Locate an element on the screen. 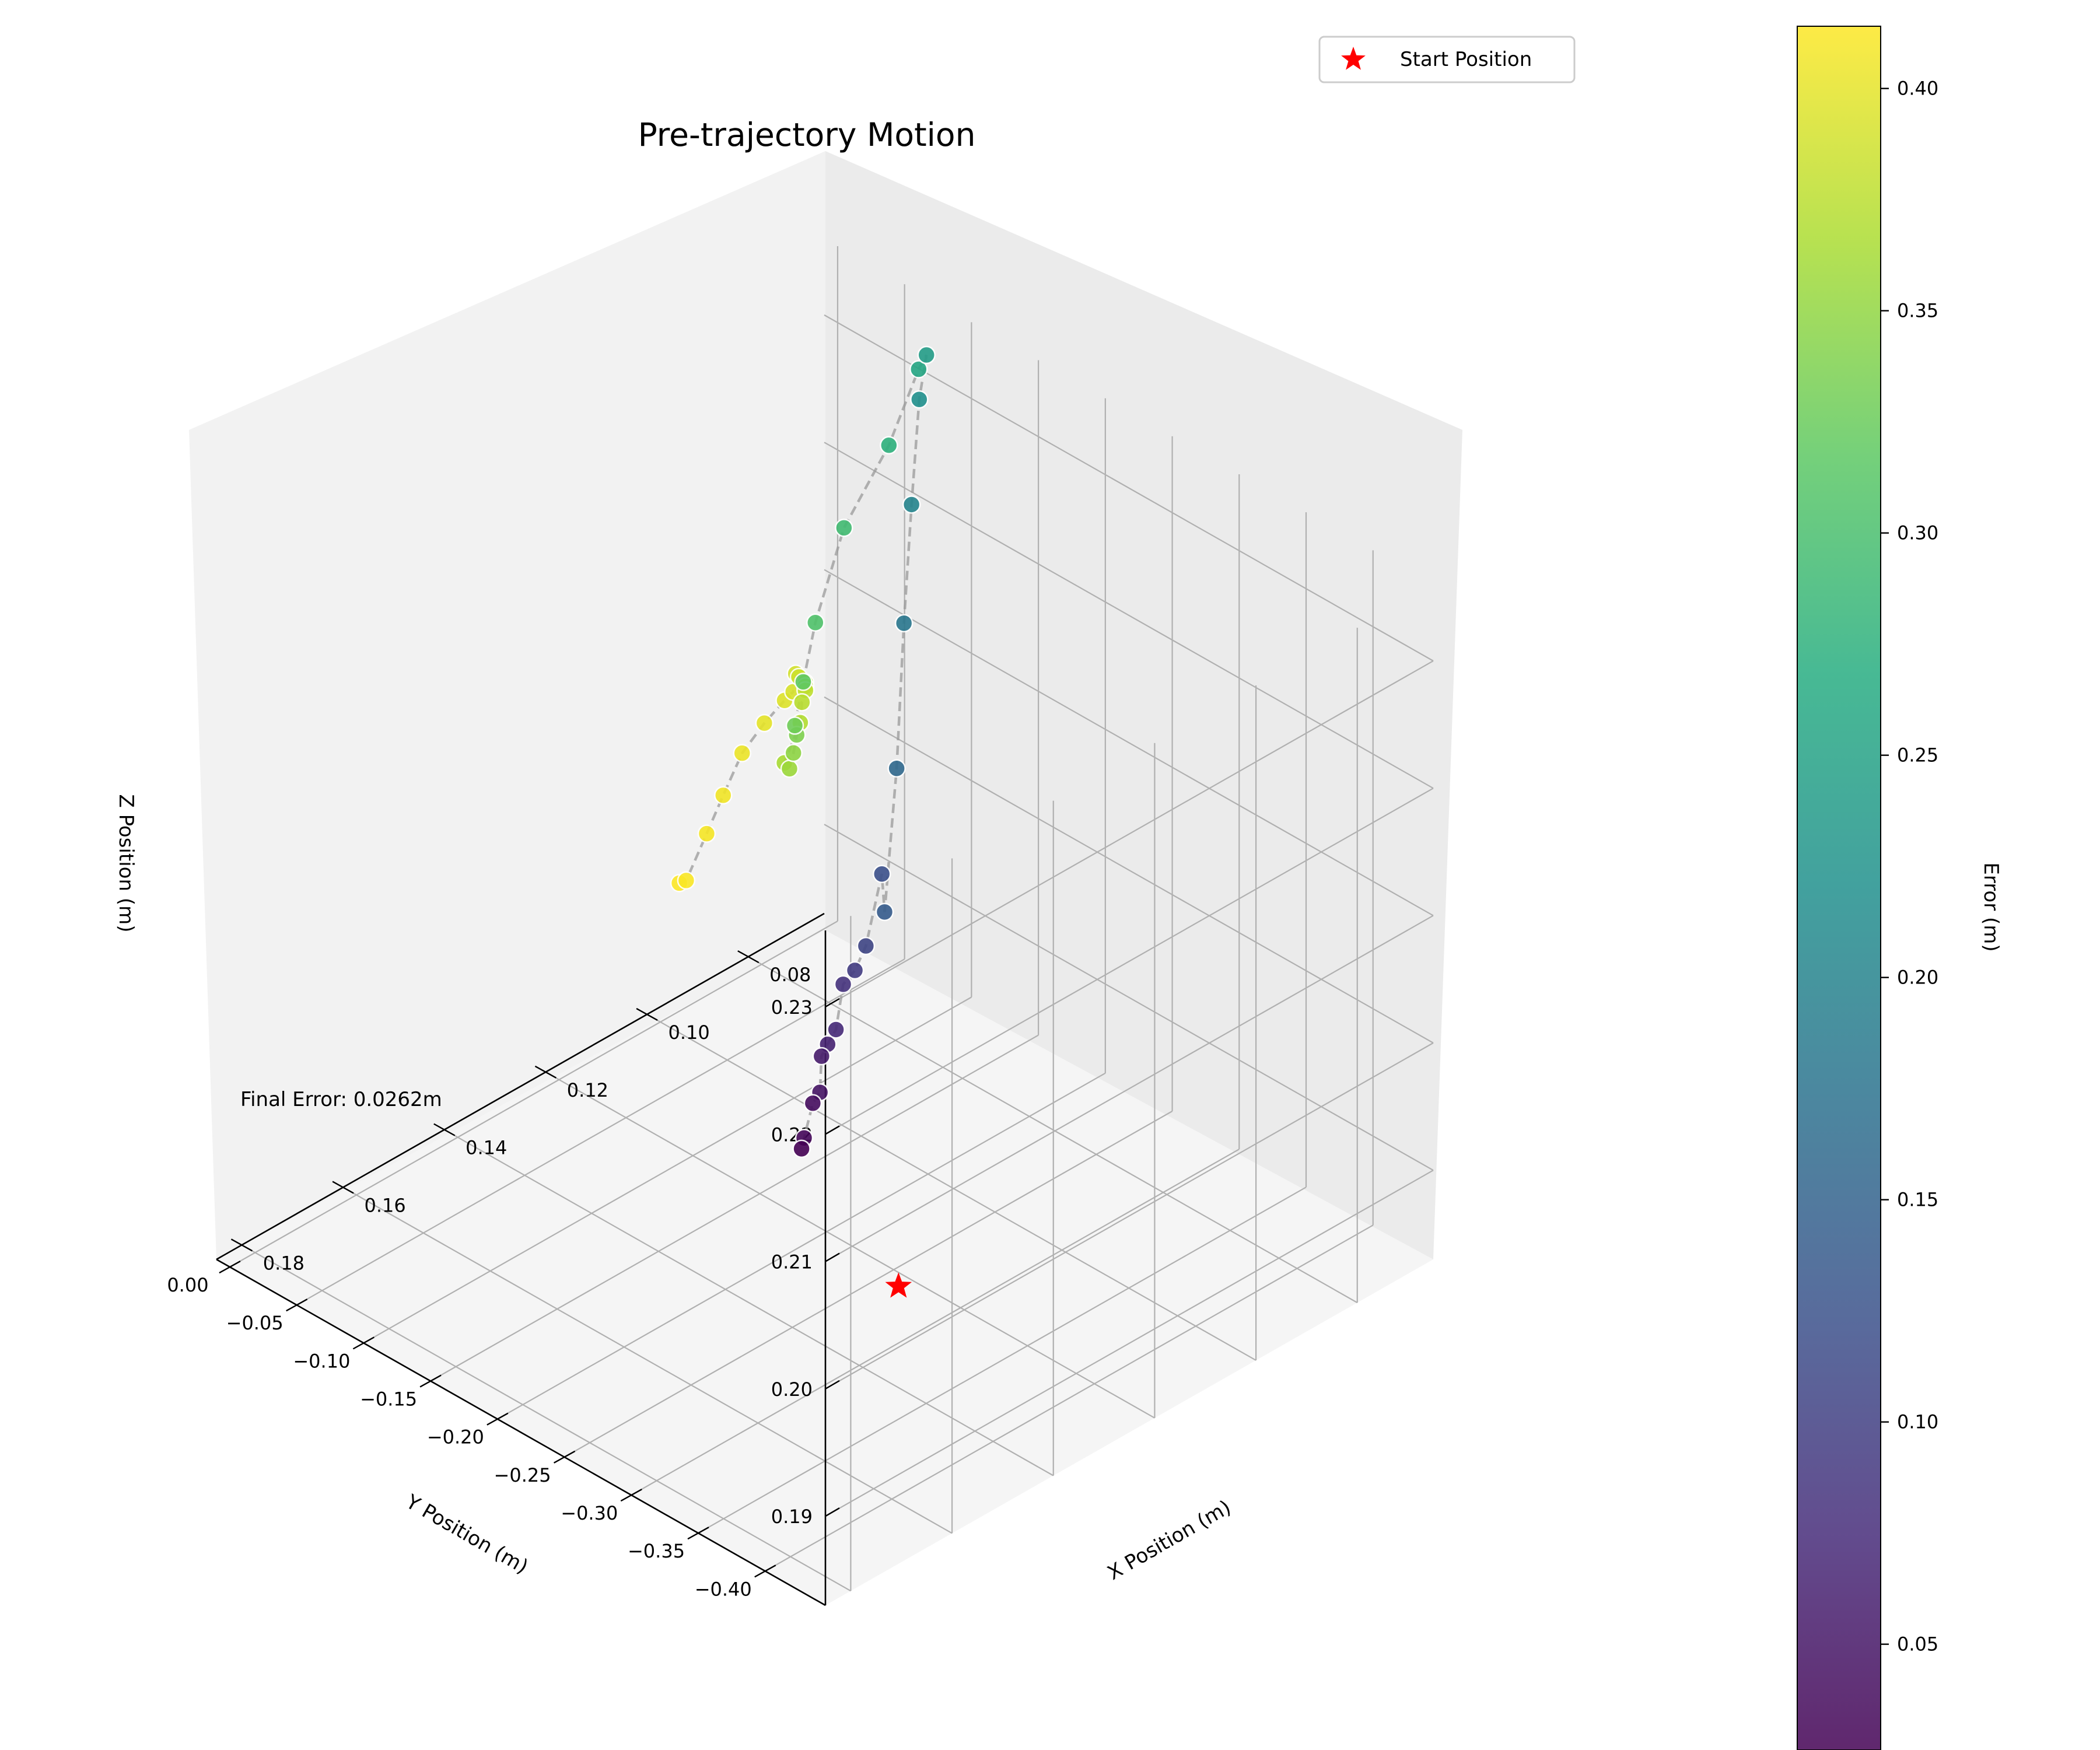 This screenshot has height=1750, width=2100. legend-star-icon is located at coordinates (1353, 58).